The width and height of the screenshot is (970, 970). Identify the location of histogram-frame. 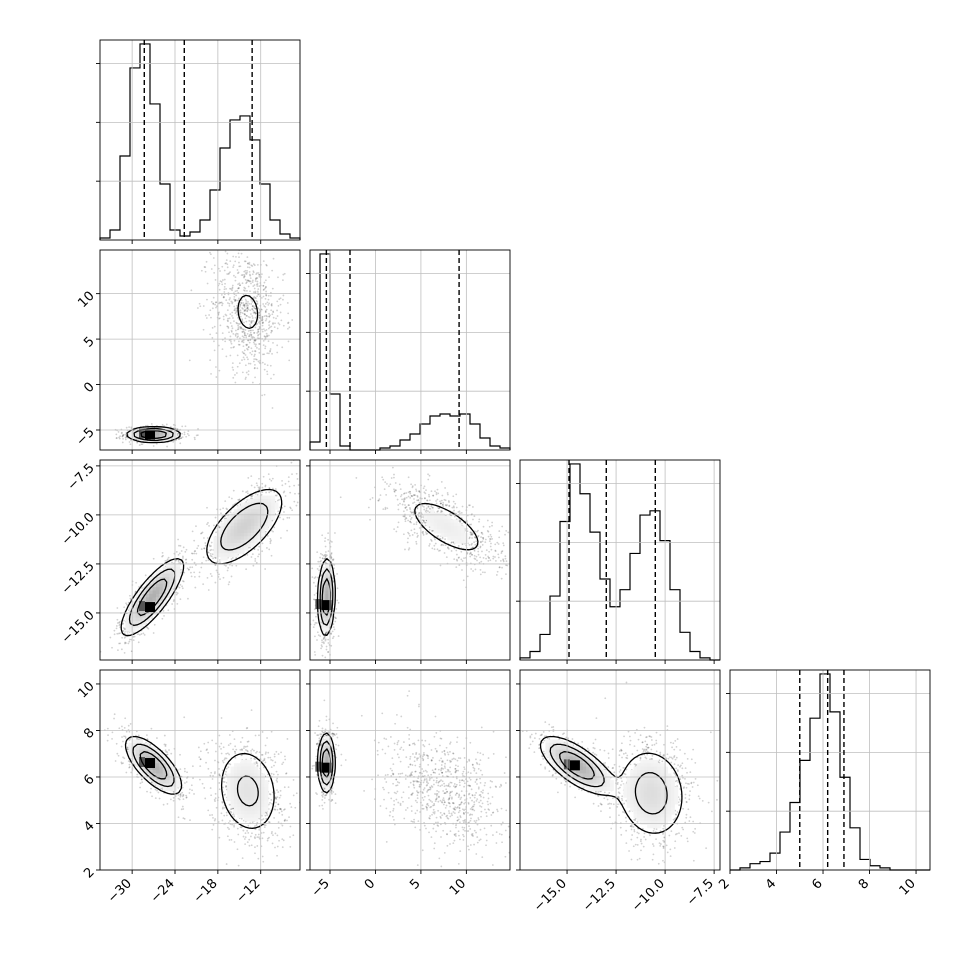
(410, 350).